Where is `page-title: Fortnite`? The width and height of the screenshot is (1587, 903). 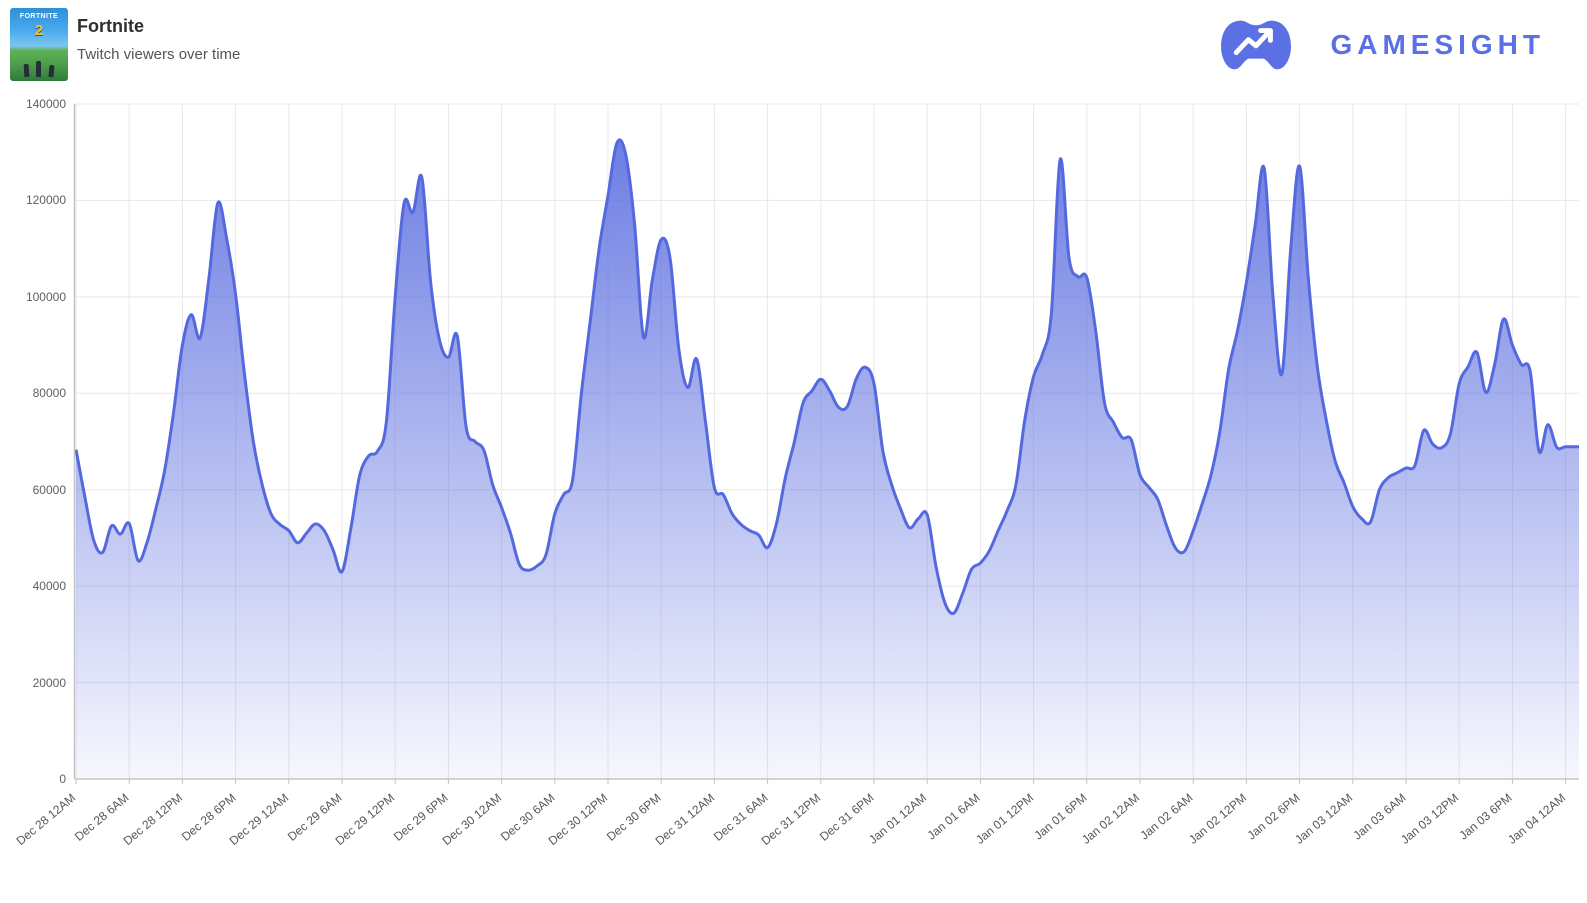 page-title: Fortnite is located at coordinates (110, 26).